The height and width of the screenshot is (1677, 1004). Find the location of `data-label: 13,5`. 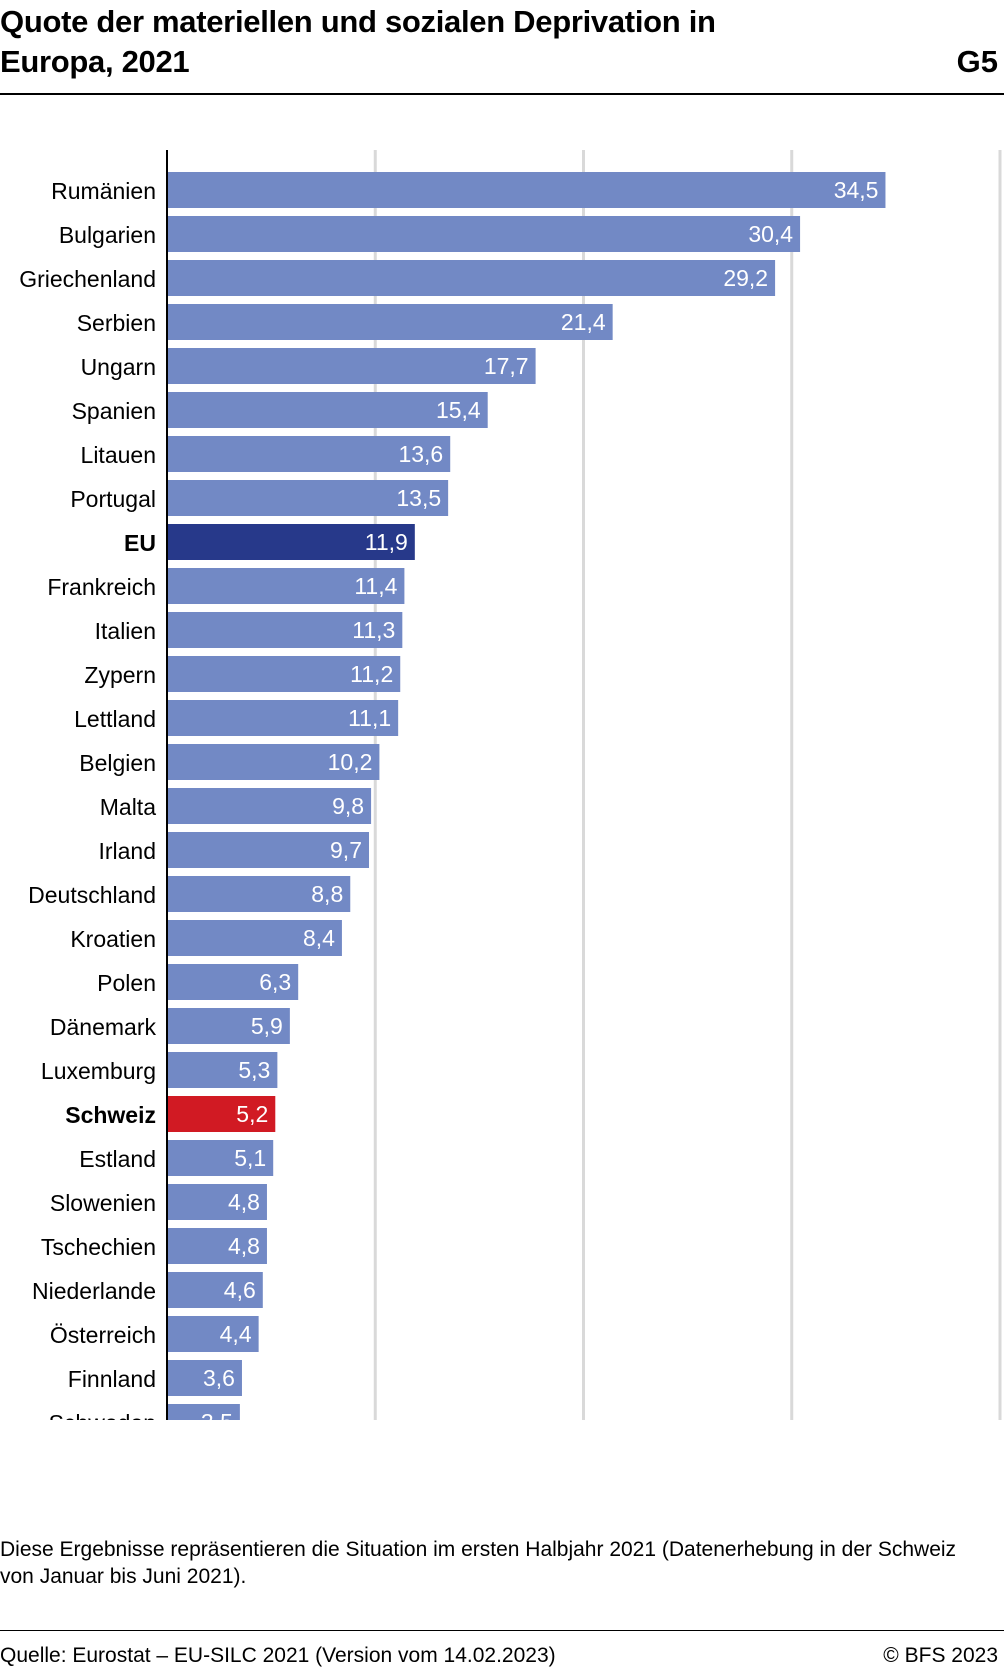

data-label: 13,5 is located at coordinates (418, 498).